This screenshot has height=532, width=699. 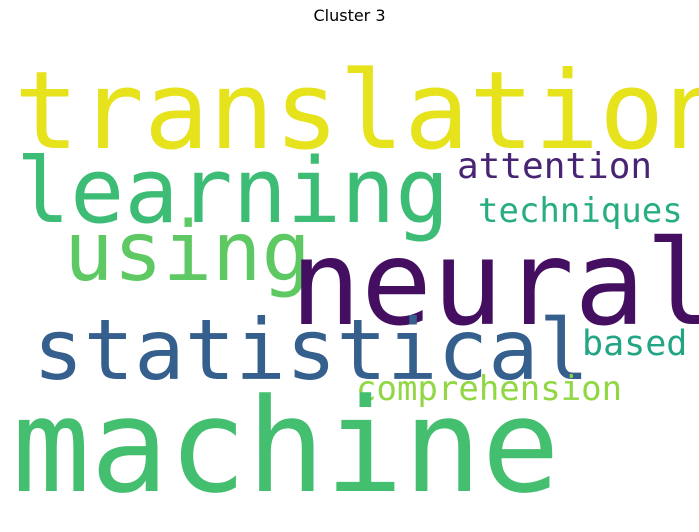 What do you see at coordinates (580, 211) in the screenshot?
I see `word-techniques: techniques` at bounding box center [580, 211].